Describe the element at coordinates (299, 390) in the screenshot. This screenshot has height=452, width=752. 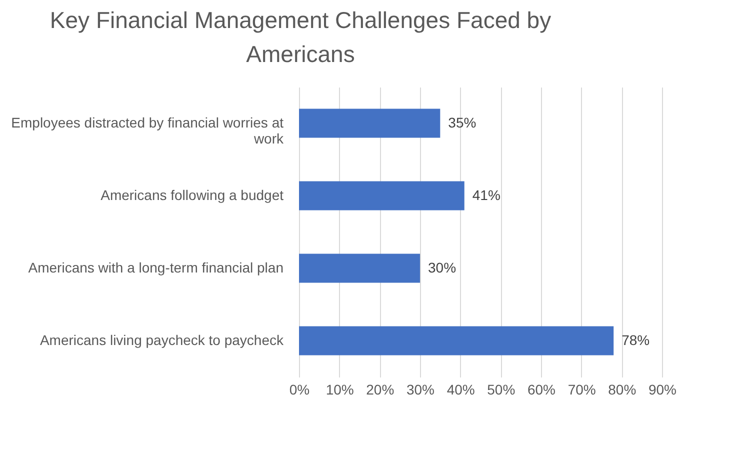
I see `x-tick-label: 0%` at that location.